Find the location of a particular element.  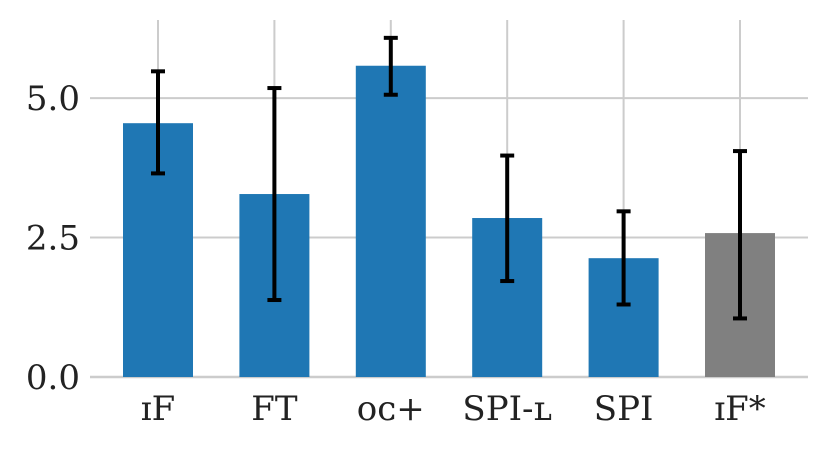

x-tick-label: ᴏᴄ+ is located at coordinates (391, 409).